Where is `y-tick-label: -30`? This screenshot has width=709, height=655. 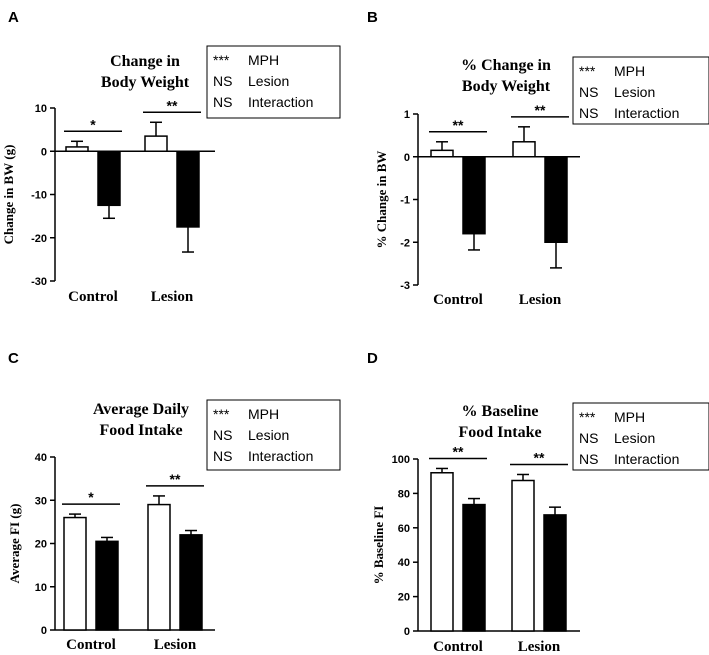 y-tick-label: -30 is located at coordinates (39, 282).